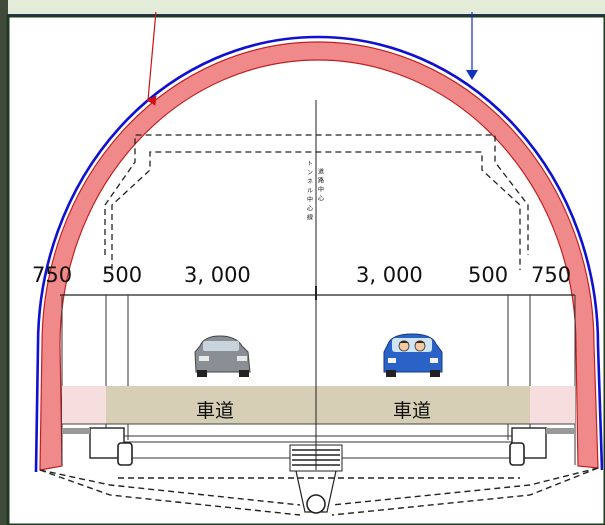 This screenshot has width=605, height=525. I want to click on dim-left-lane: 3, 000, so click(217, 275).